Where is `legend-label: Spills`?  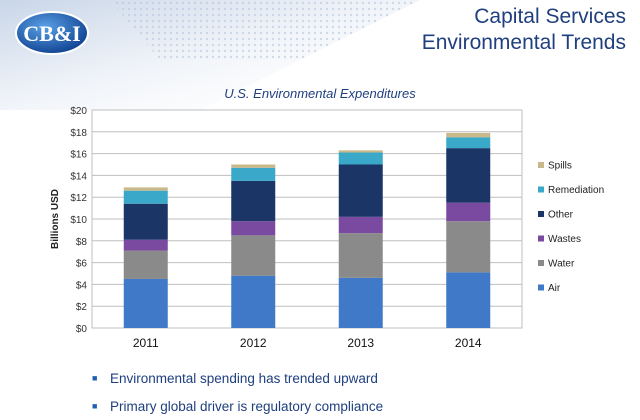 legend-label: Spills is located at coordinates (560, 166).